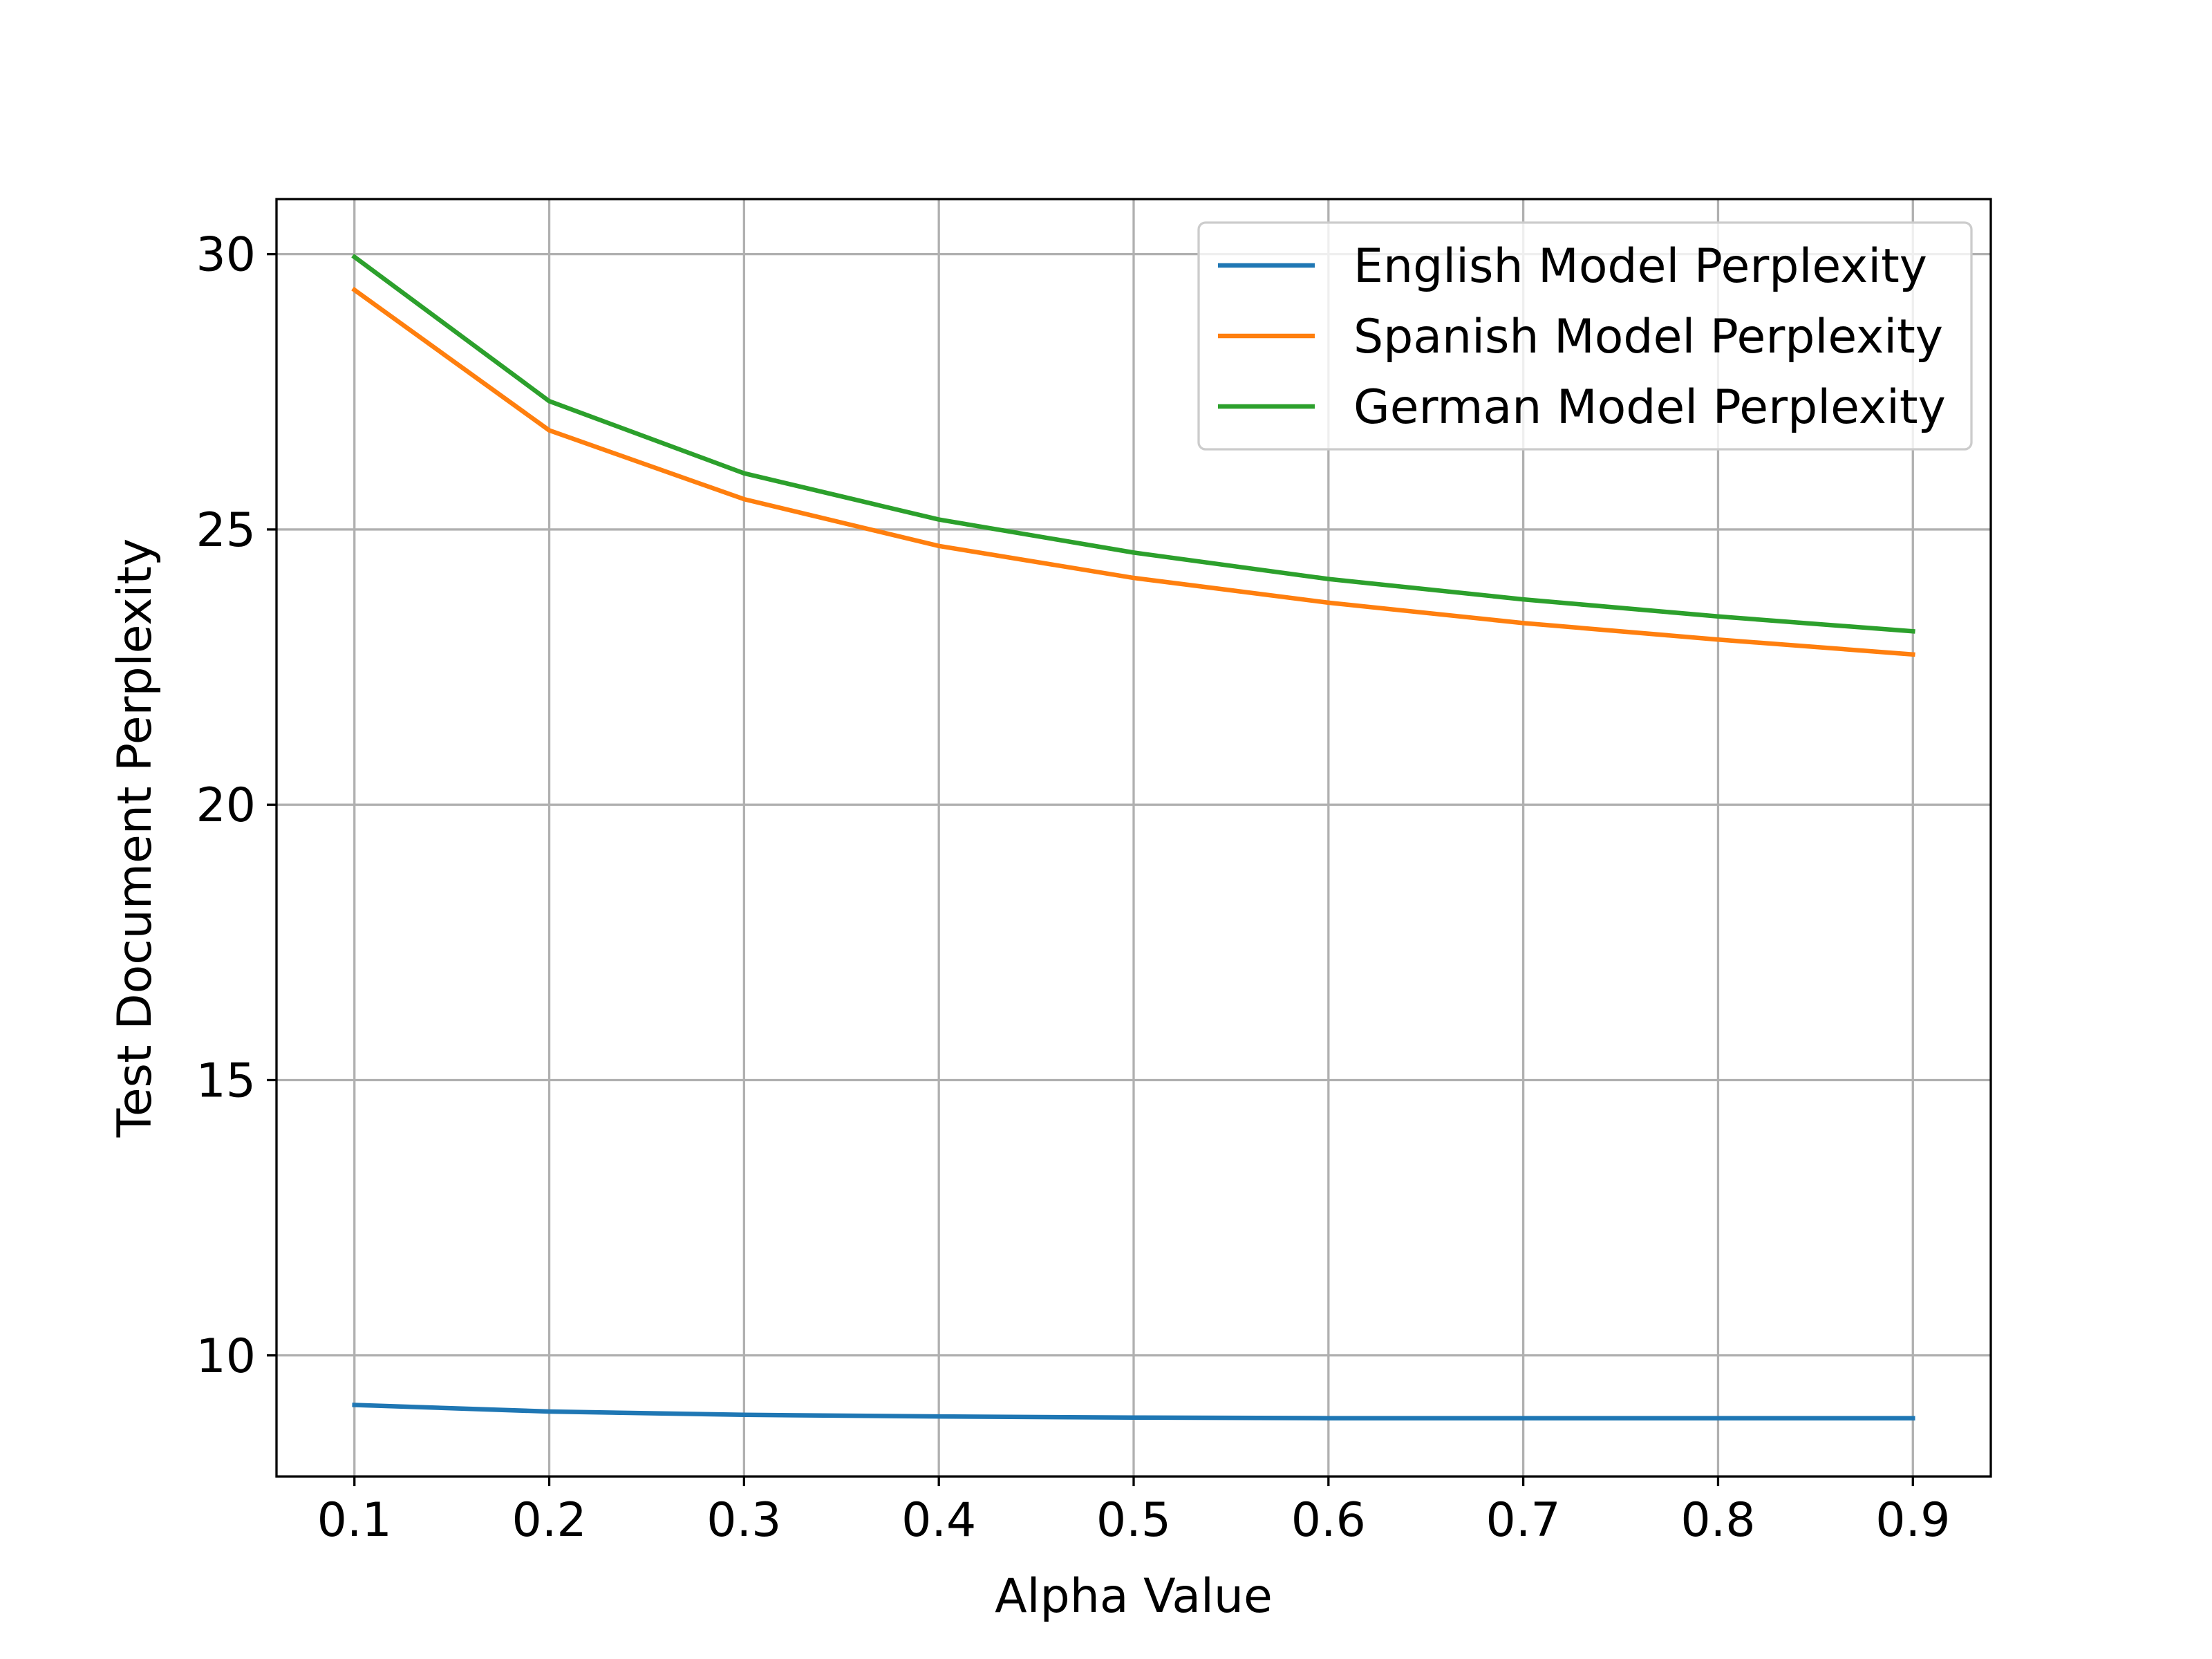 Image resolution: width=2212 pixels, height=1659 pixels. Describe the element at coordinates (1523, 1521) in the screenshot. I see `x-tick-label: 0.7` at that location.